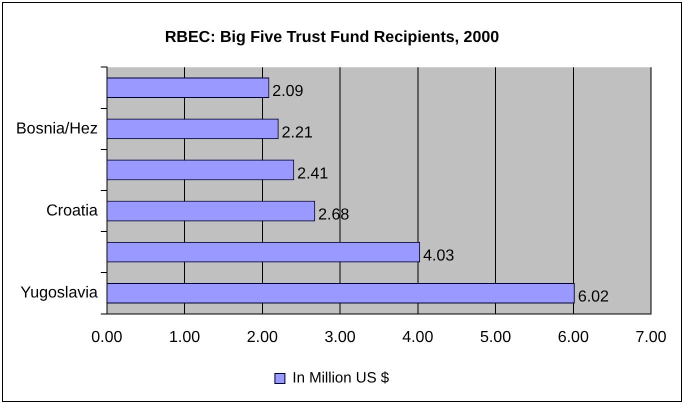  Describe the element at coordinates (651, 337) in the screenshot. I see `x-tick-label: 7.00` at that location.